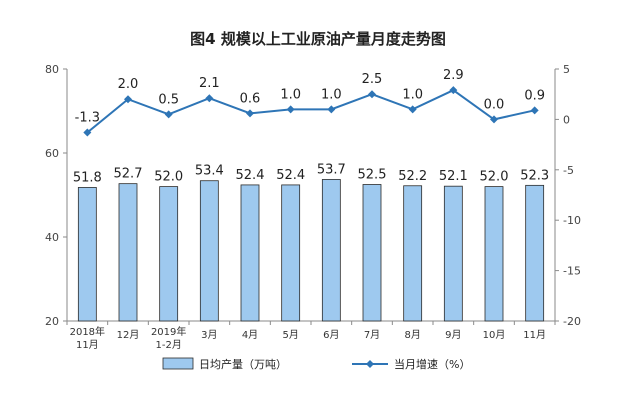 The height and width of the screenshot is (404, 636). Describe the element at coordinates (372, 175) in the screenshot. I see `bar-value-label: 52.5` at that location.